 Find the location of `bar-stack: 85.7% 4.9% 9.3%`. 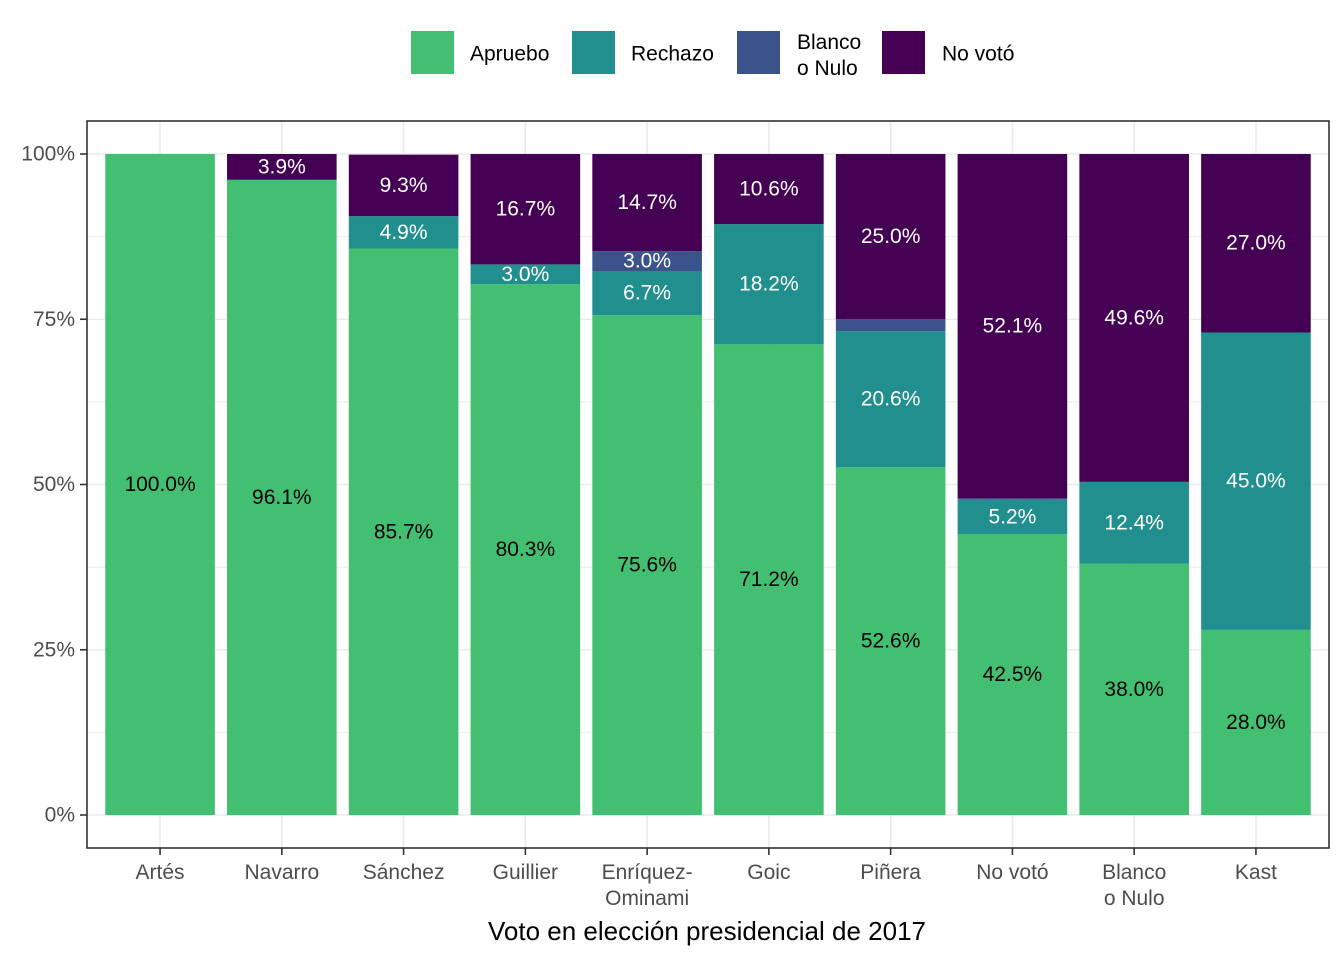

bar-stack: 85.7% 4.9% 9.3% is located at coordinates (403, 484).